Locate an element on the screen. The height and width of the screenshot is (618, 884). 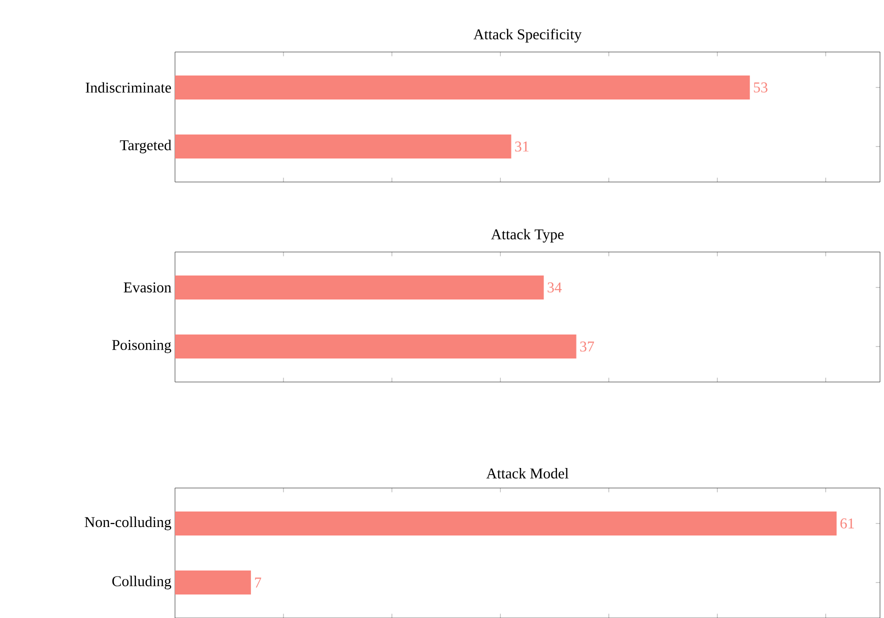
y-tick-label: Evasion is located at coordinates (148, 287).